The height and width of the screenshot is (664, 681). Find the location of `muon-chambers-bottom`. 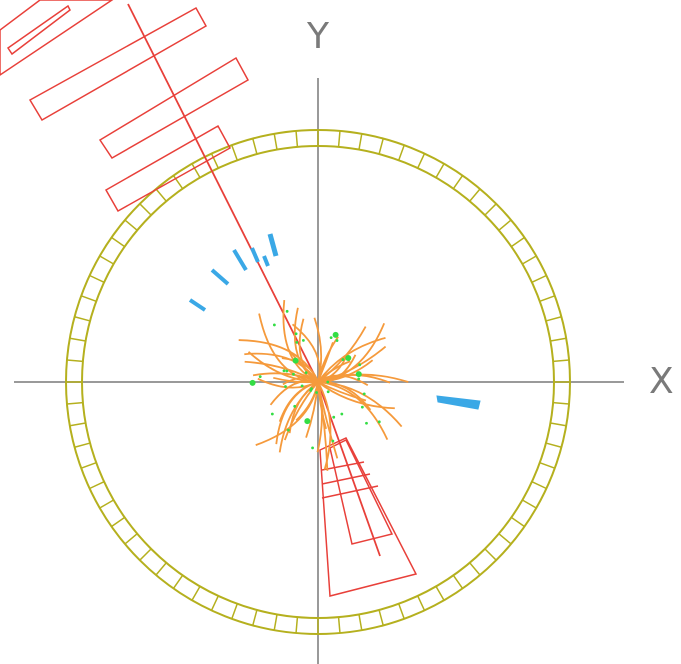

muon-chambers-bottom is located at coordinates (368, 517).